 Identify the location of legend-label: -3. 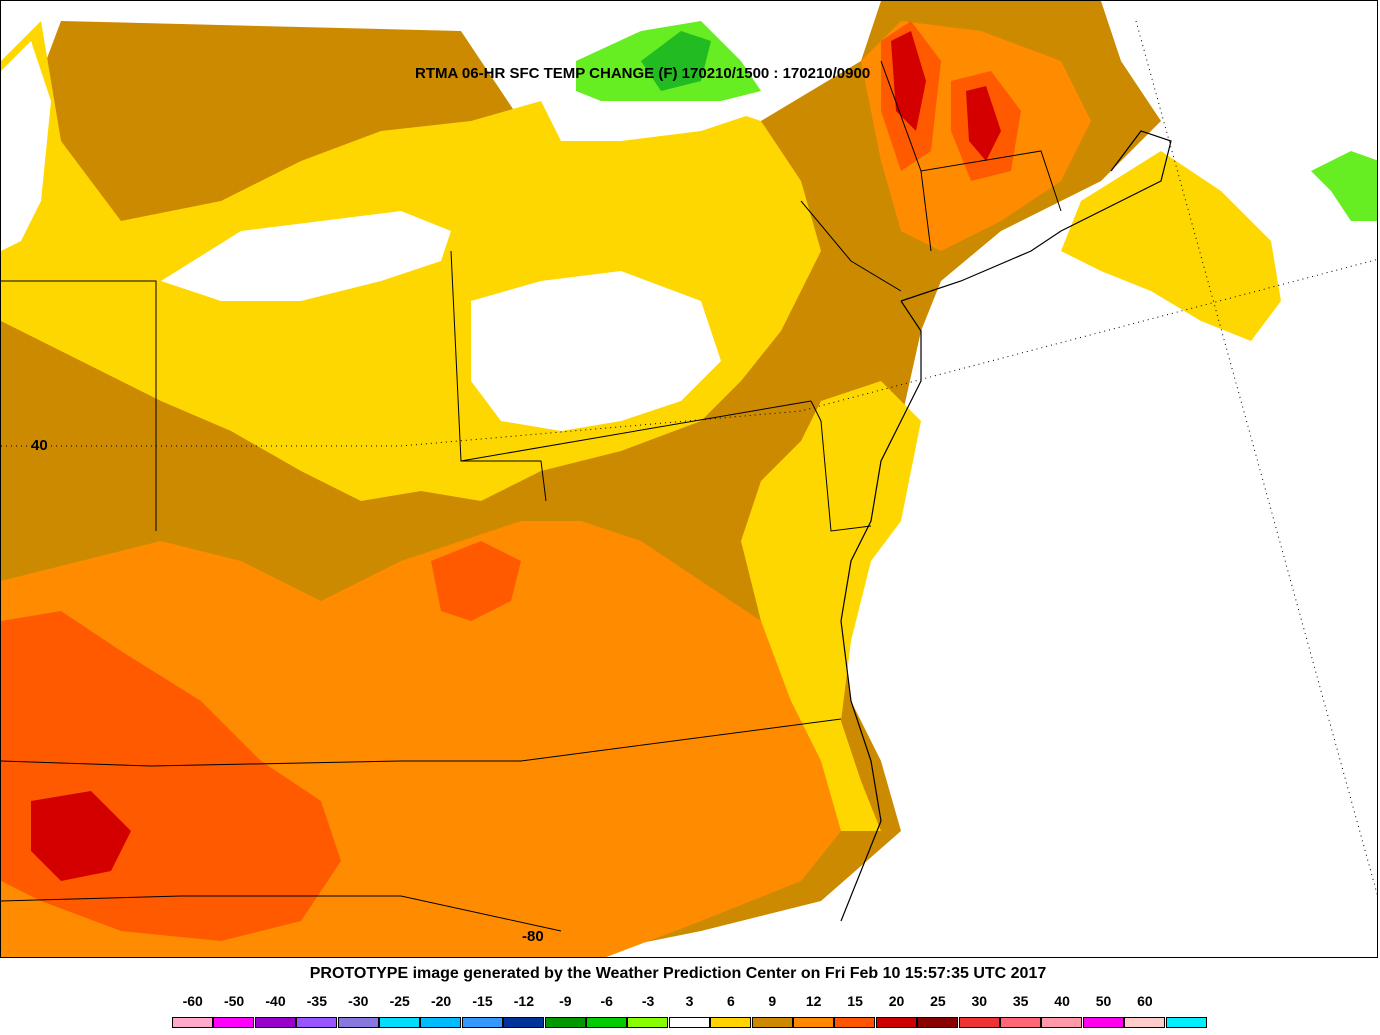
(648, 1001).